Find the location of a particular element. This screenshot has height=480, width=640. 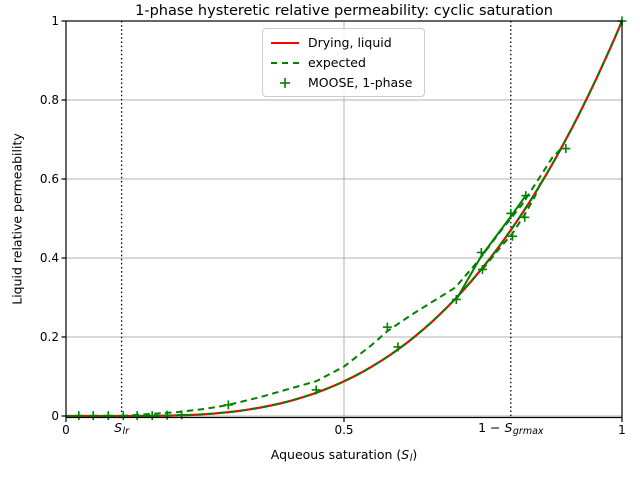

saturation-vline-label: Slr is located at coordinates (122, 428).